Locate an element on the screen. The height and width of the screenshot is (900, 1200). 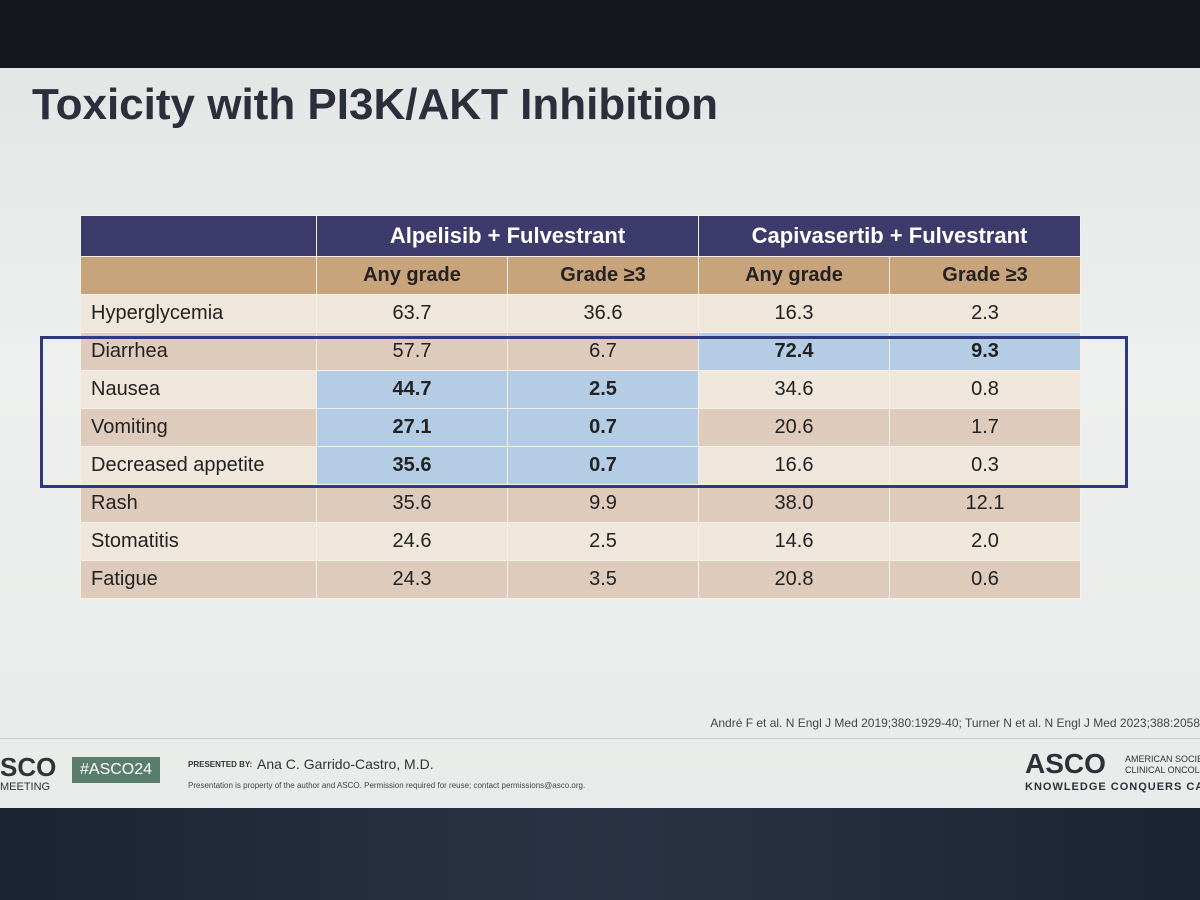
subheader-row: Any grade Grade ≥3 Any grade Grade ≥3 is located at coordinates (580, 275).